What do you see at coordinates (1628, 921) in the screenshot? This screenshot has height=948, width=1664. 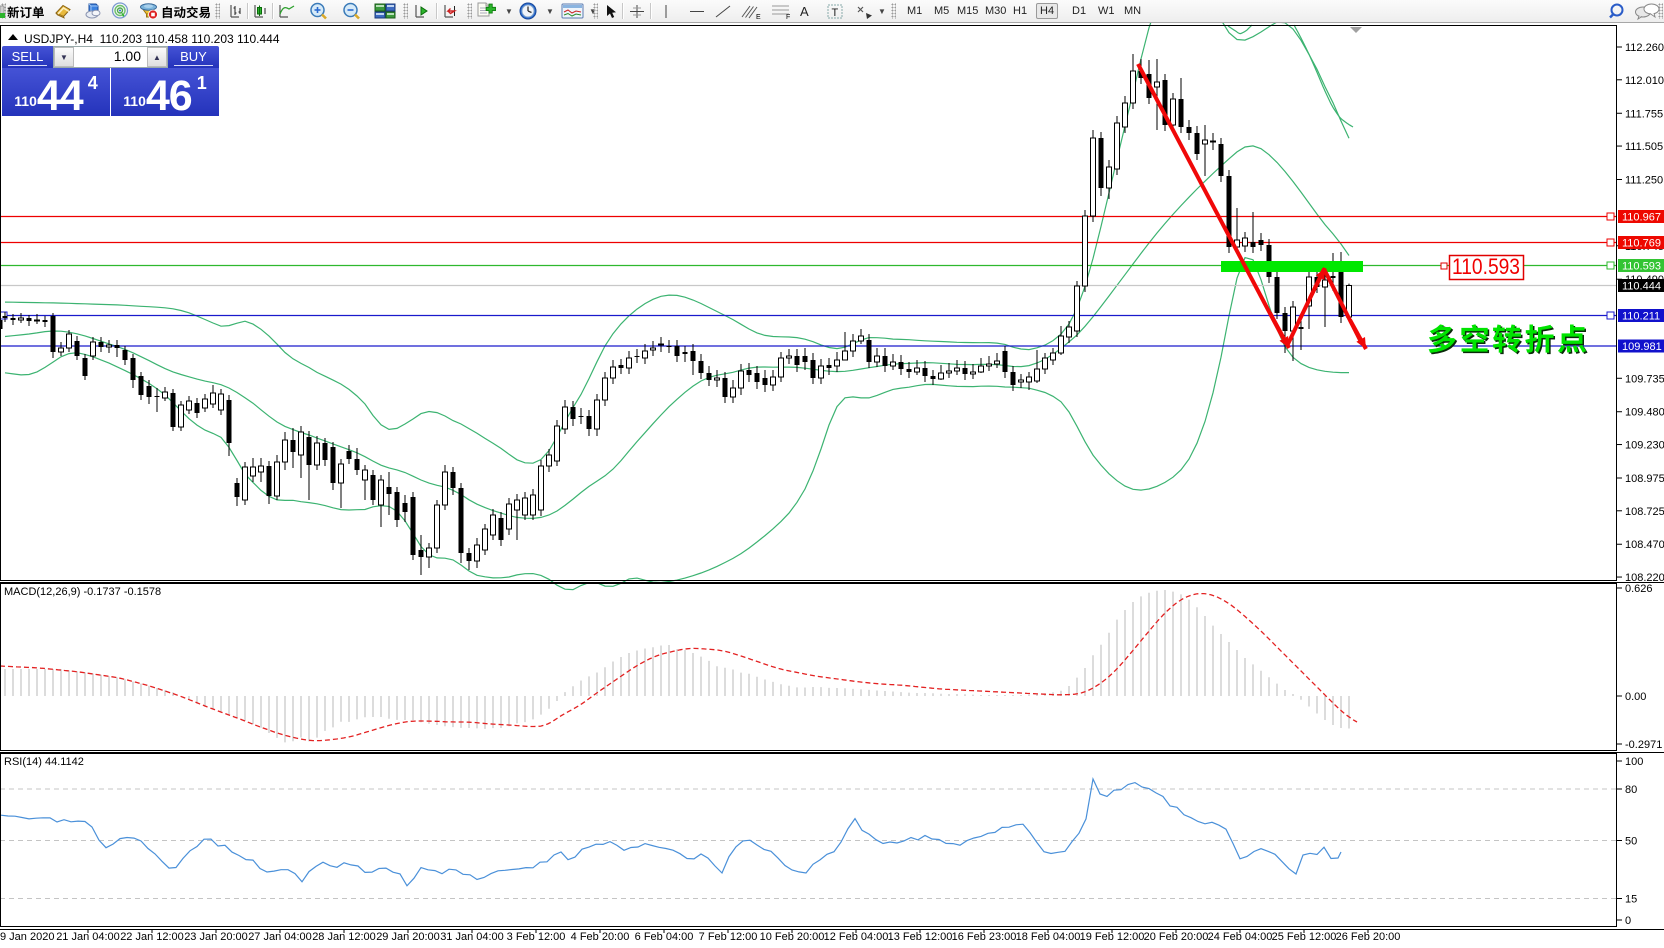 I see `svg-text: 0` at bounding box center [1628, 921].